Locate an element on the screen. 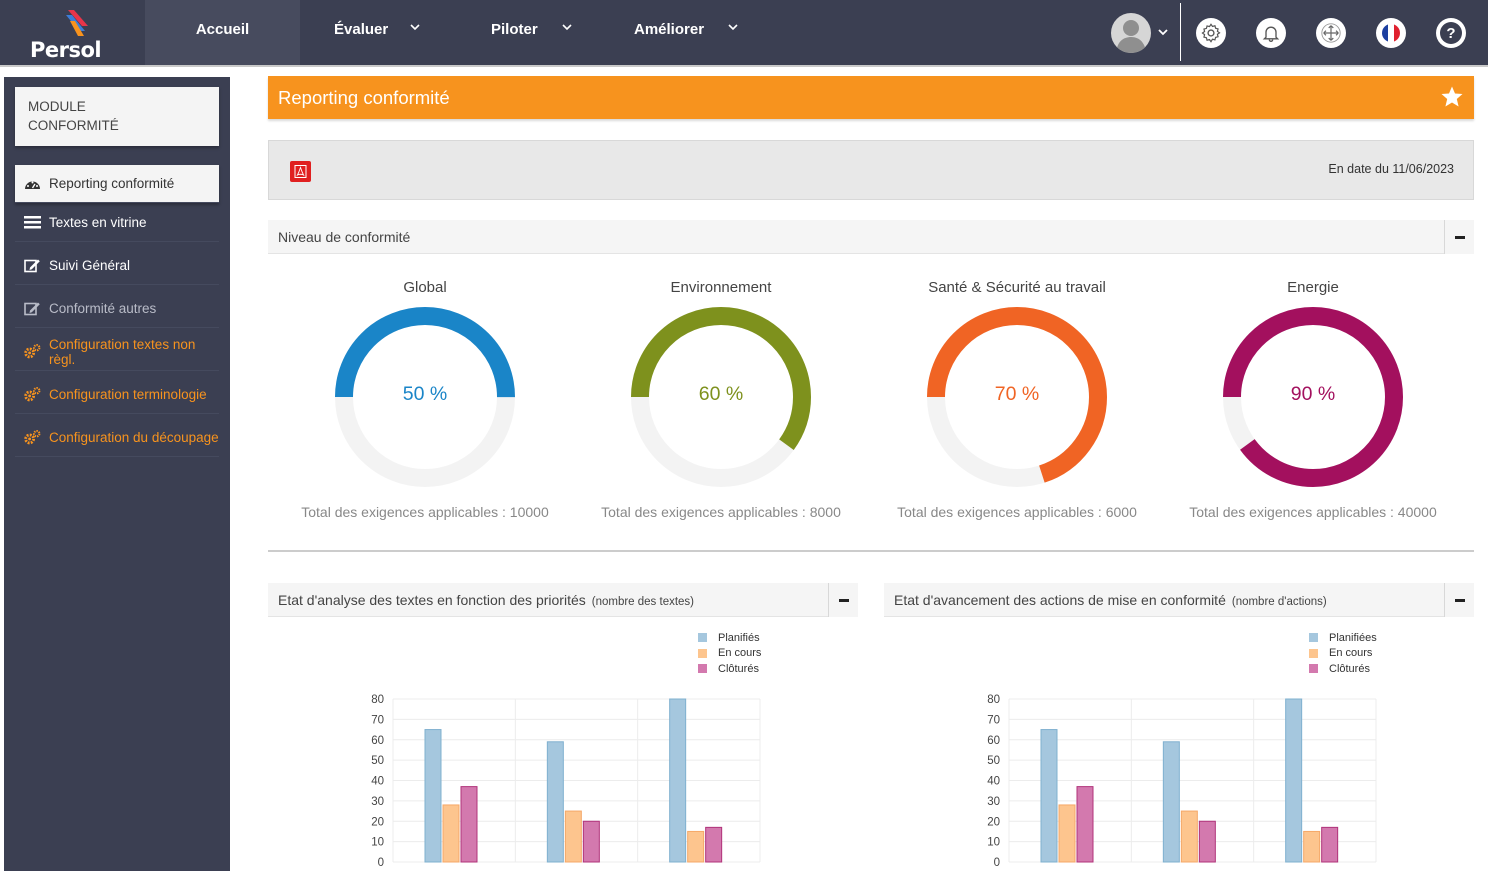 The width and height of the screenshot is (1488, 876). gauge-title: Environnement is located at coordinates (721, 287).